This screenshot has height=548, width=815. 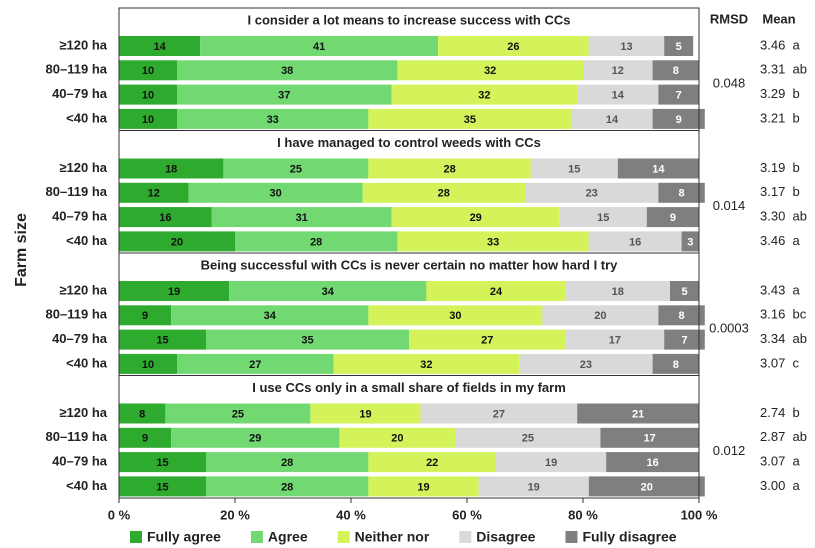 I want to click on x-tick-label: 20 %, so click(x=235, y=514).